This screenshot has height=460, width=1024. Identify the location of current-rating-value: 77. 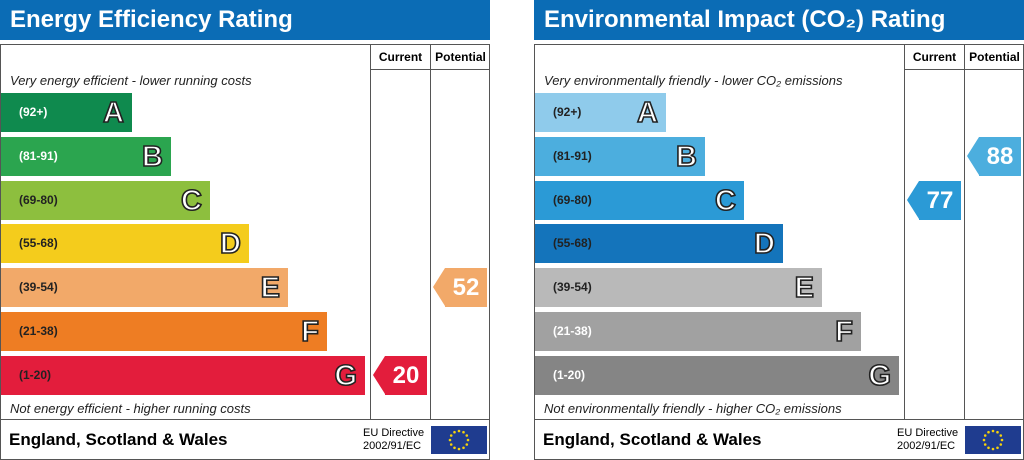
(940, 200).